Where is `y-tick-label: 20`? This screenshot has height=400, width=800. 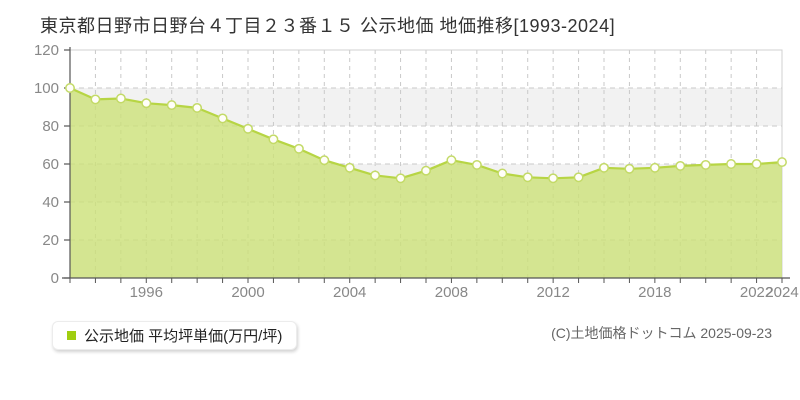
y-tick-label: 20 is located at coordinates (50, 240).